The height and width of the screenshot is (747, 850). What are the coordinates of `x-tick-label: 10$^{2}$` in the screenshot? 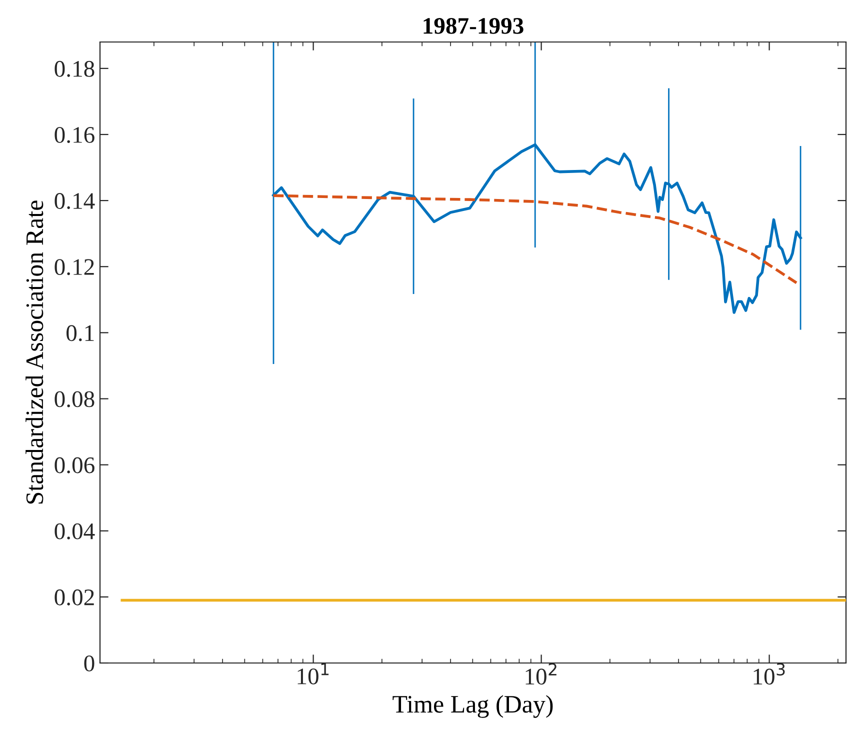 It's located at (541, 674).